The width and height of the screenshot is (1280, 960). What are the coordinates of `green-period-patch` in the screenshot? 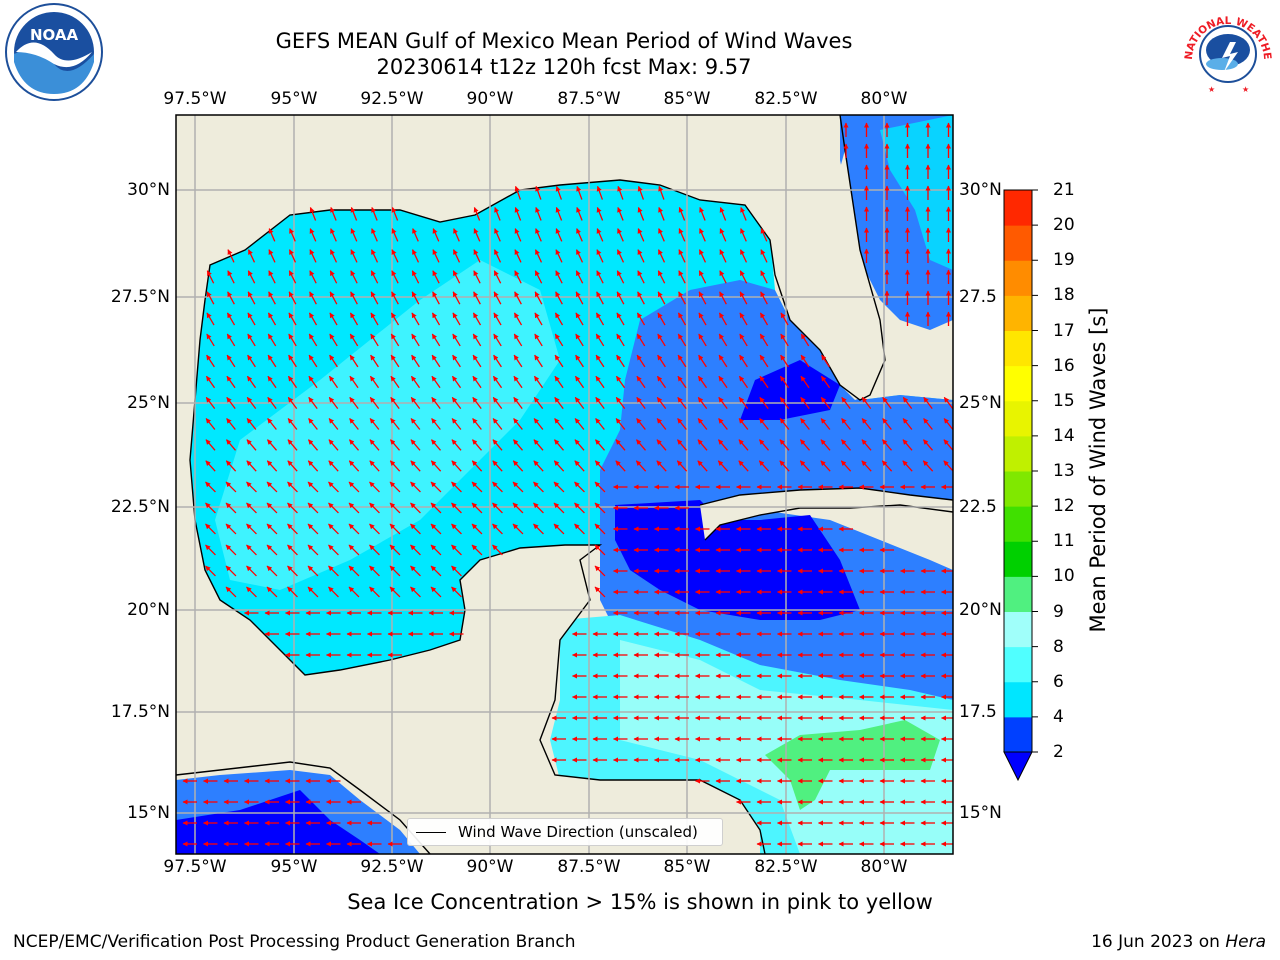 It's located at (852, 765).